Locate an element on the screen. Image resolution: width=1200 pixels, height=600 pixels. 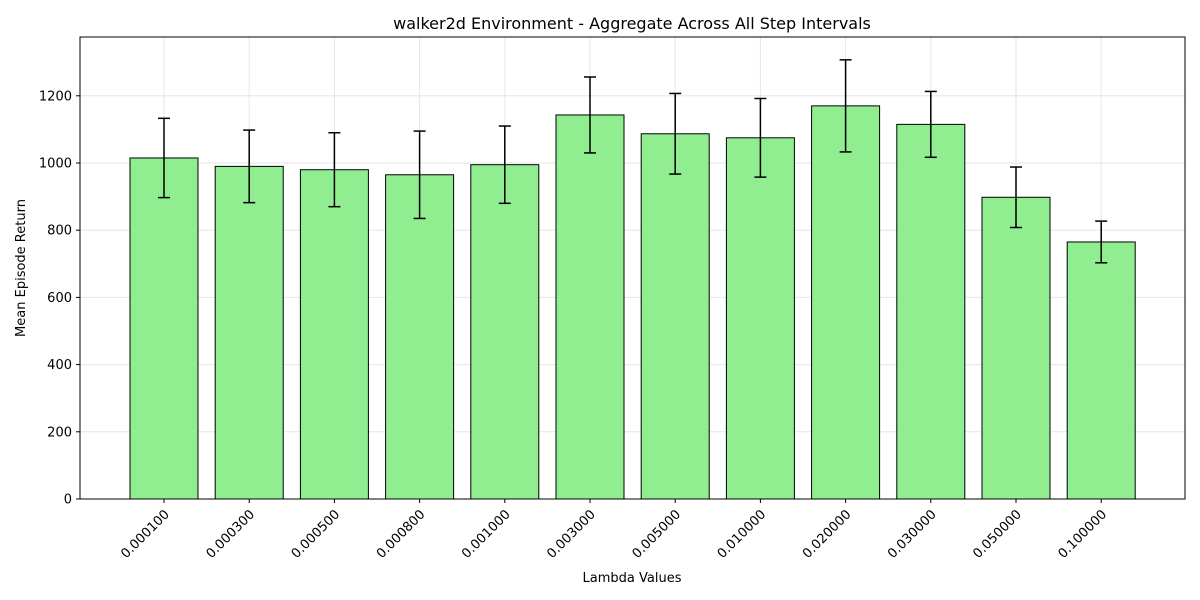
x-tick-label: 0.020000 is located at coordinates (827, 534).